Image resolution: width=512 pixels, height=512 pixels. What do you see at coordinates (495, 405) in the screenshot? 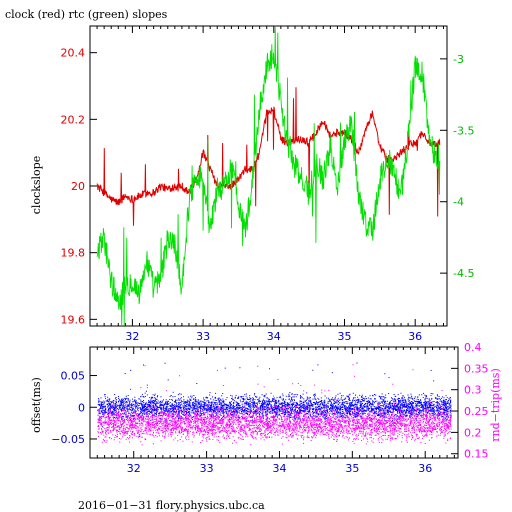
I see `bottom-right-axis-label: rnd−trip(ms)` at bounding box center [495, 405].